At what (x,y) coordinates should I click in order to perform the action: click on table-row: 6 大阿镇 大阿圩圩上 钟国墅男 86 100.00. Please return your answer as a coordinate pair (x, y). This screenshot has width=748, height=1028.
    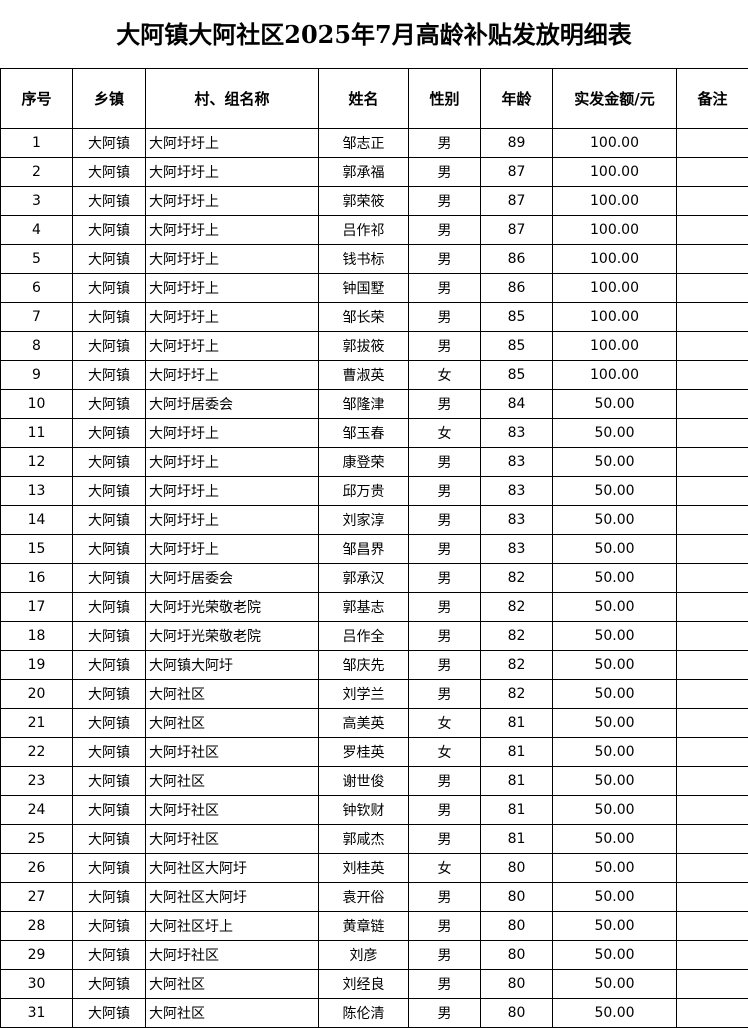
    Looking at the image, I should click on (374, 288).